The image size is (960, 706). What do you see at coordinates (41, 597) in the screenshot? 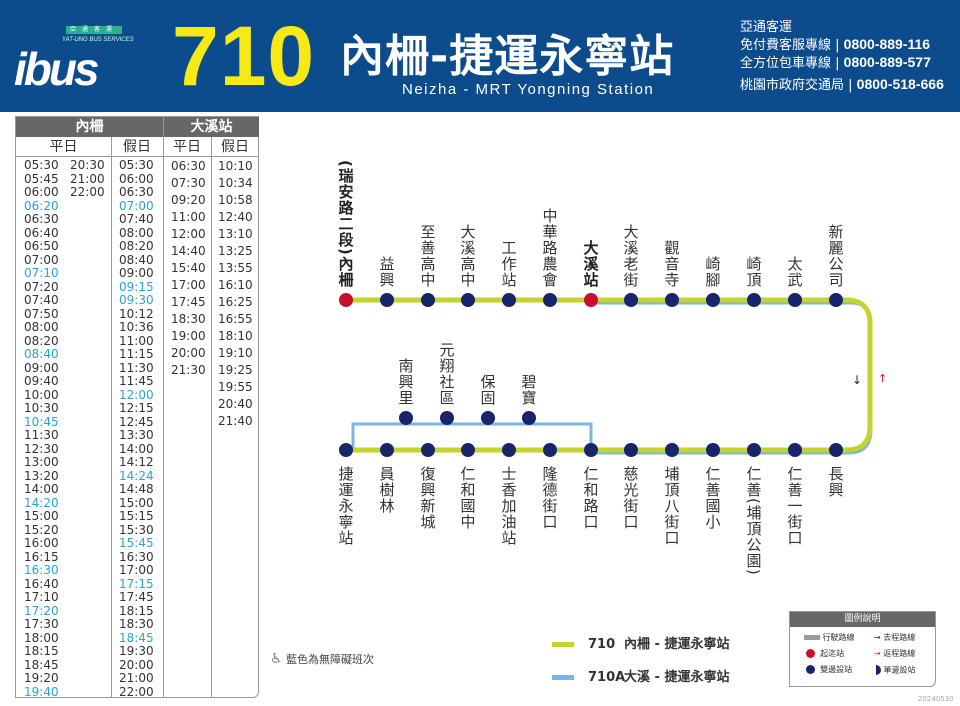
I see `departure-time: 17:10` at bounding box center [41, 597].